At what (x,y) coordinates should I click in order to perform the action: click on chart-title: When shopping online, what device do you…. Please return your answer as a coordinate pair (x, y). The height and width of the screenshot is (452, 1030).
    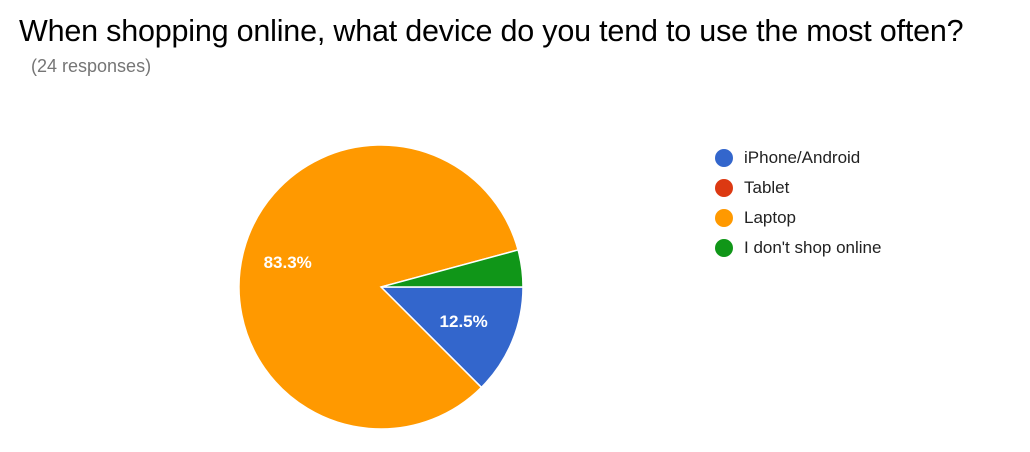
    Looking at the image, I should click on (491, 31).